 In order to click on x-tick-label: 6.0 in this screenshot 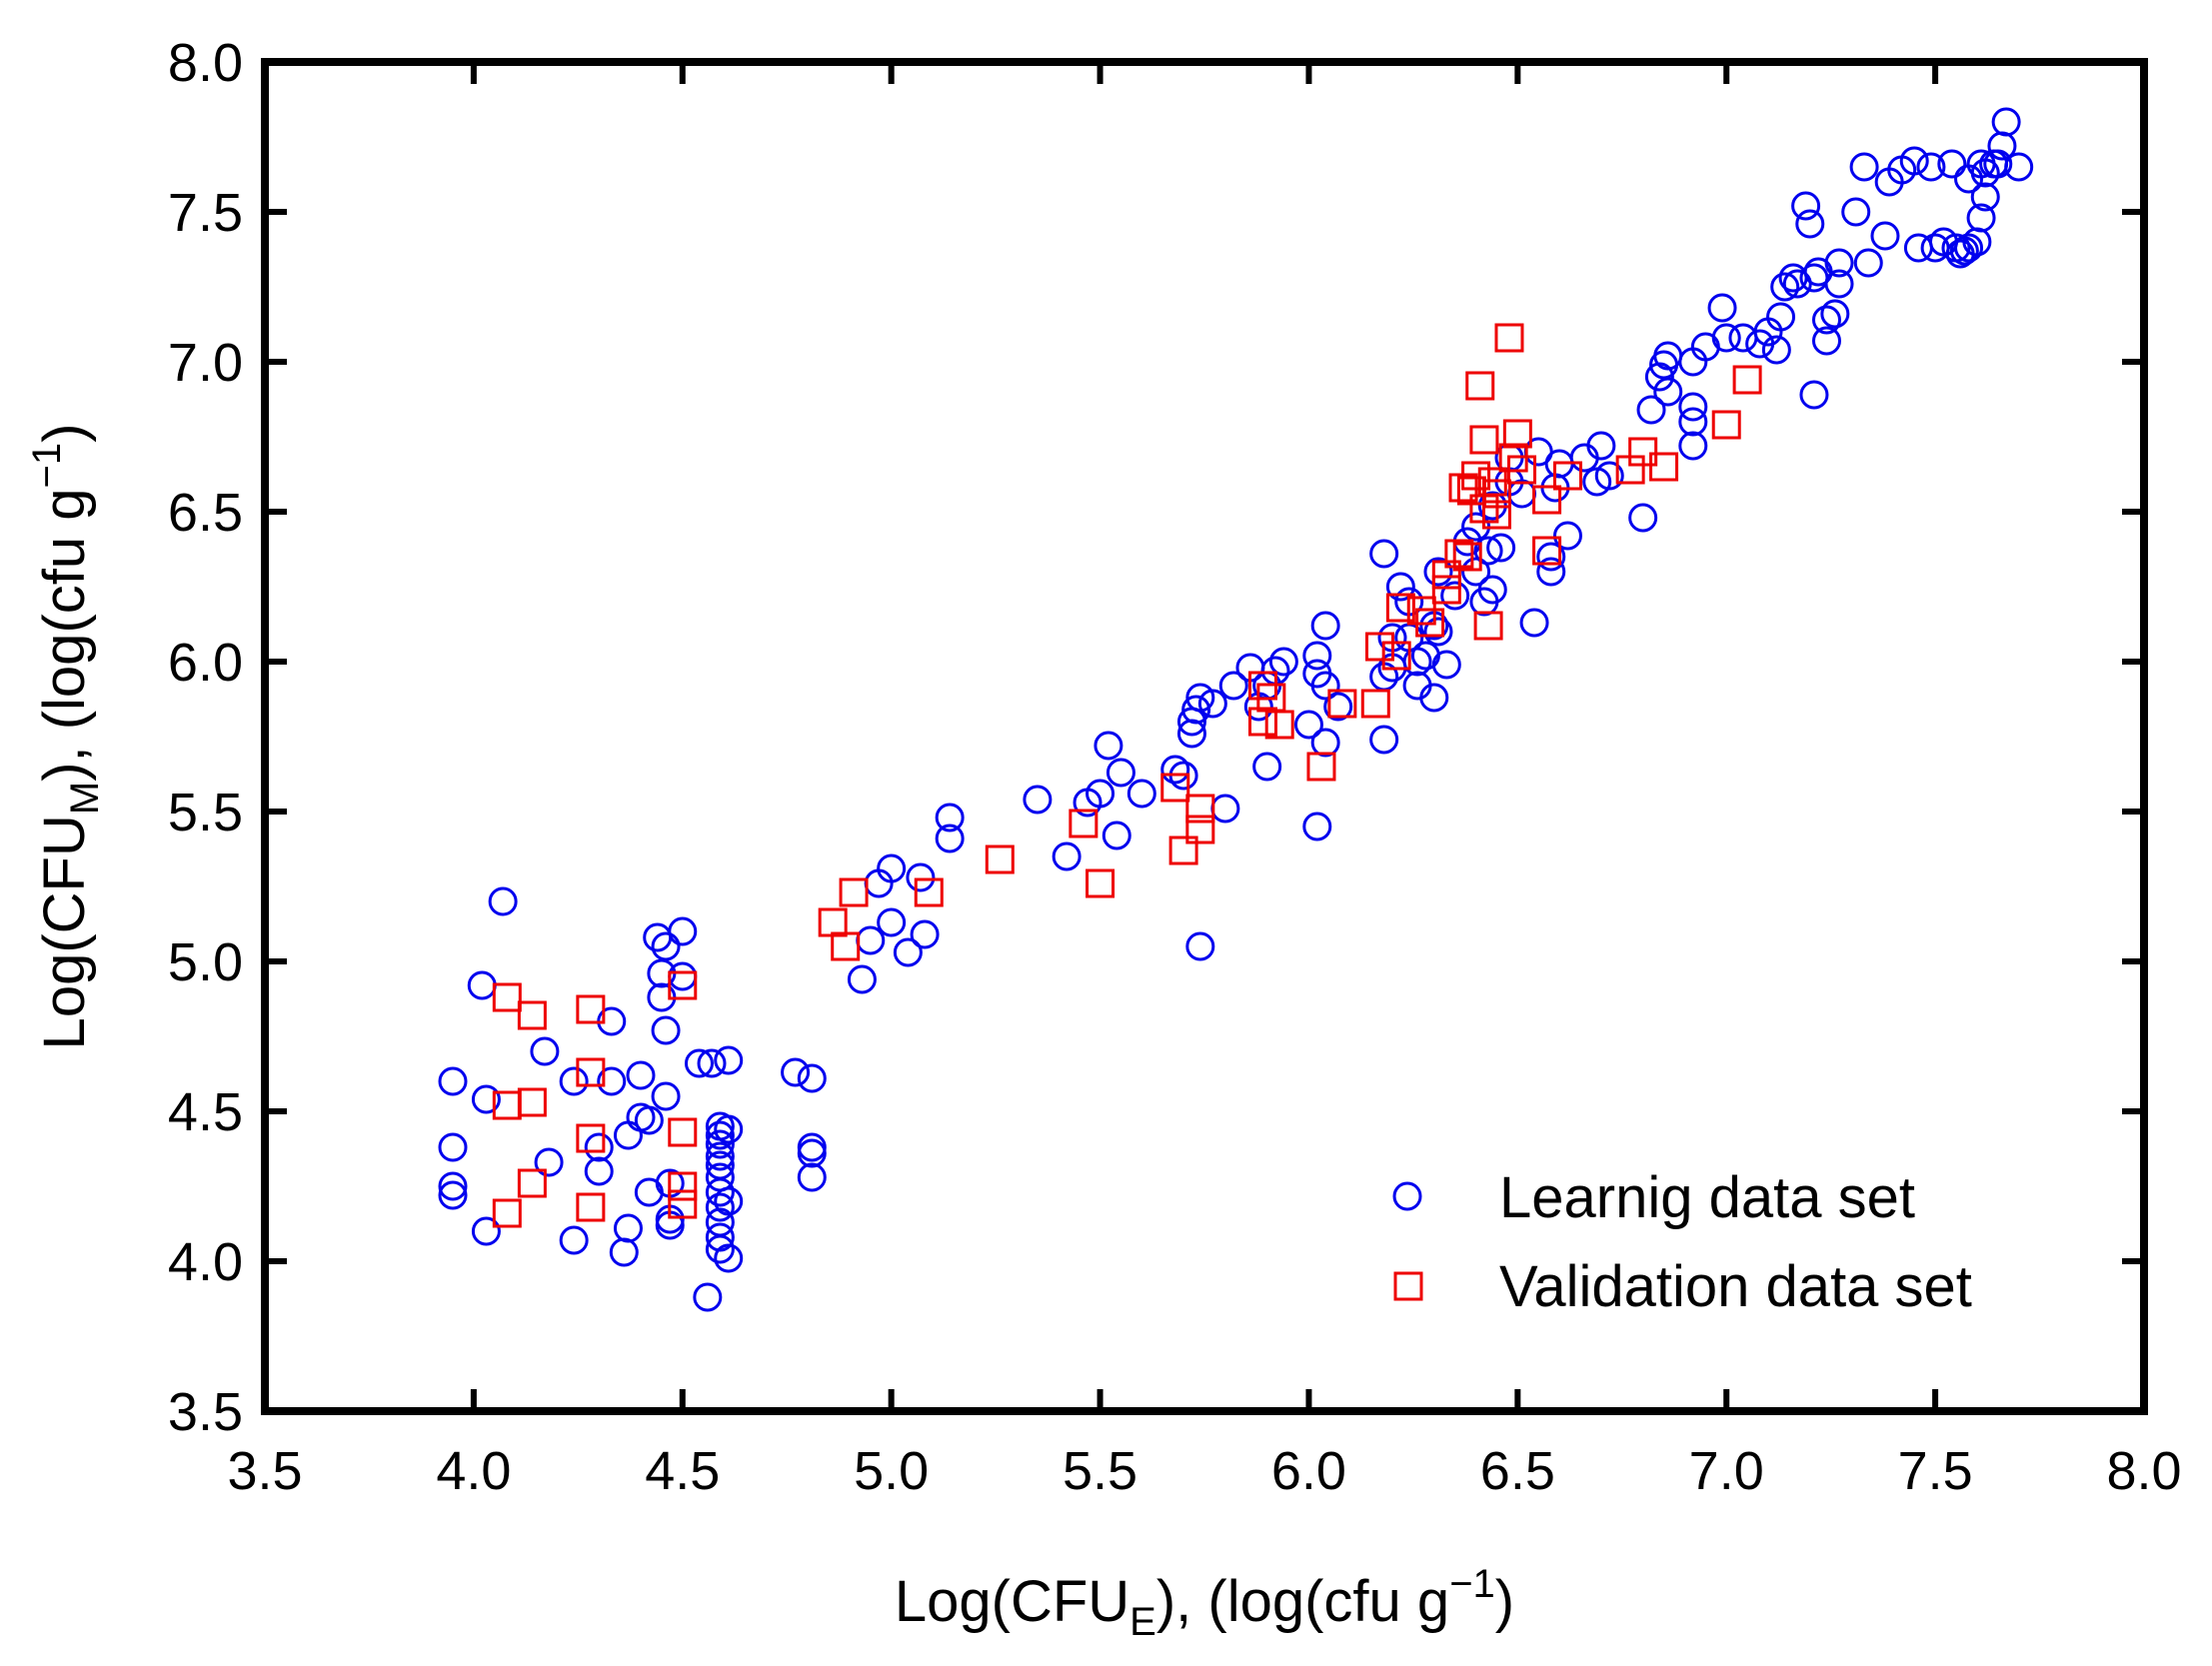, I will do `click(1308, 1471)`.